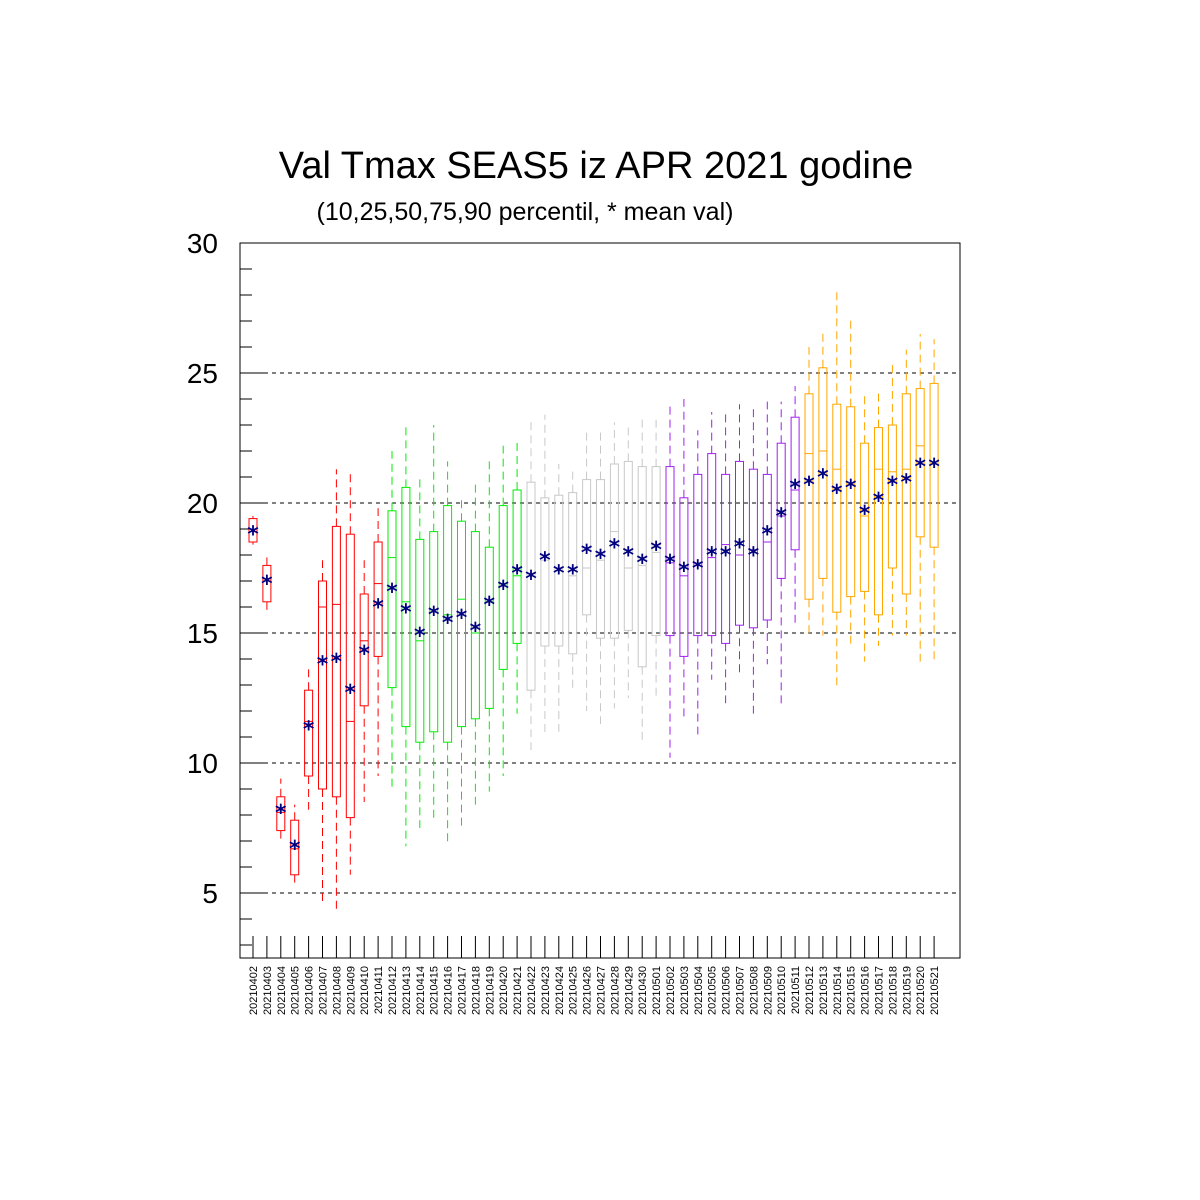 This screenshot has width=1200, height=1200. I want to click on x-tick-label-20210402: 20210402, so click(254, 990).